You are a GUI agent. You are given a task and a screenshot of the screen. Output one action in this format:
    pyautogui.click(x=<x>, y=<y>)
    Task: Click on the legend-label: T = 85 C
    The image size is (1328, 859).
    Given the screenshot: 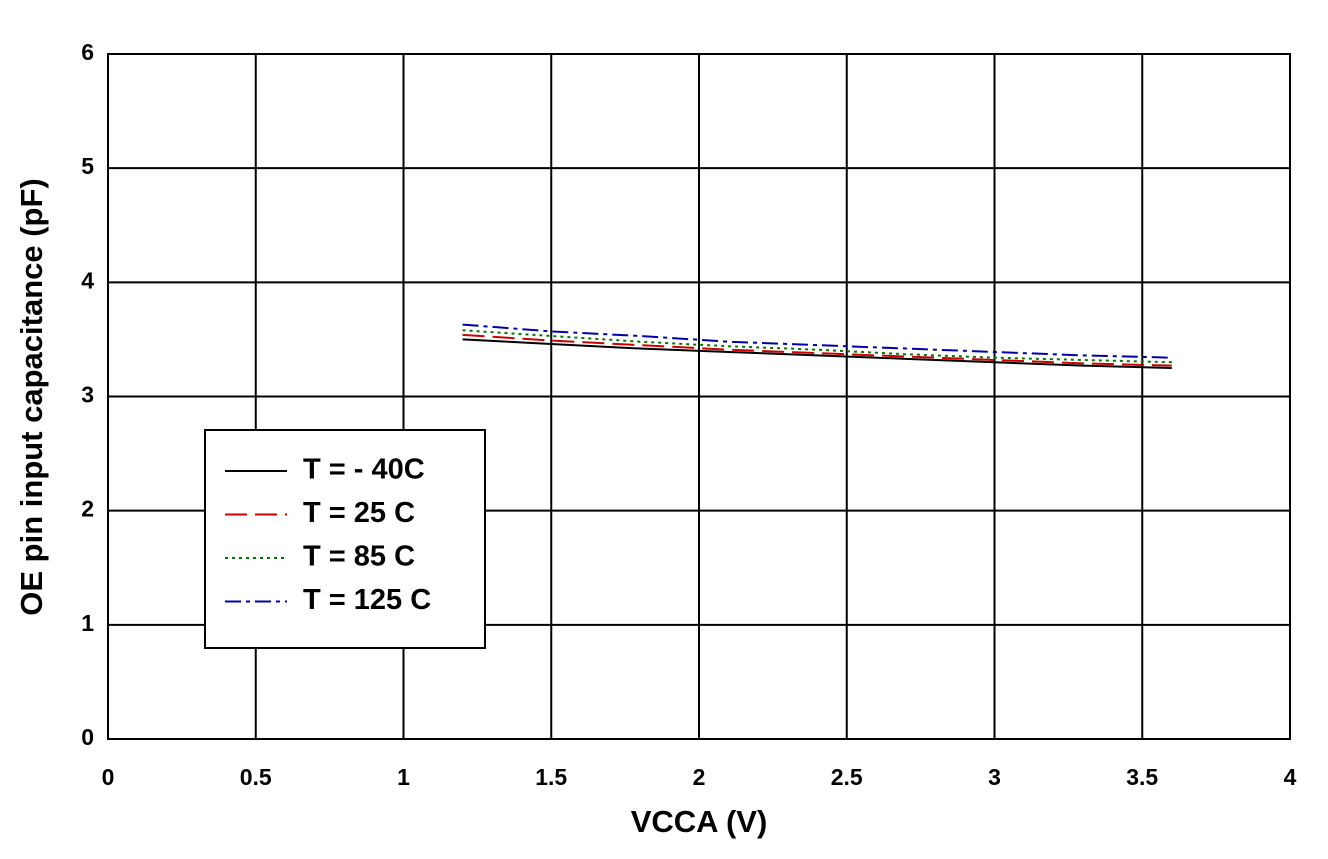 What is the action you would take?
    pyautogui.click(x=359, y=557)
    